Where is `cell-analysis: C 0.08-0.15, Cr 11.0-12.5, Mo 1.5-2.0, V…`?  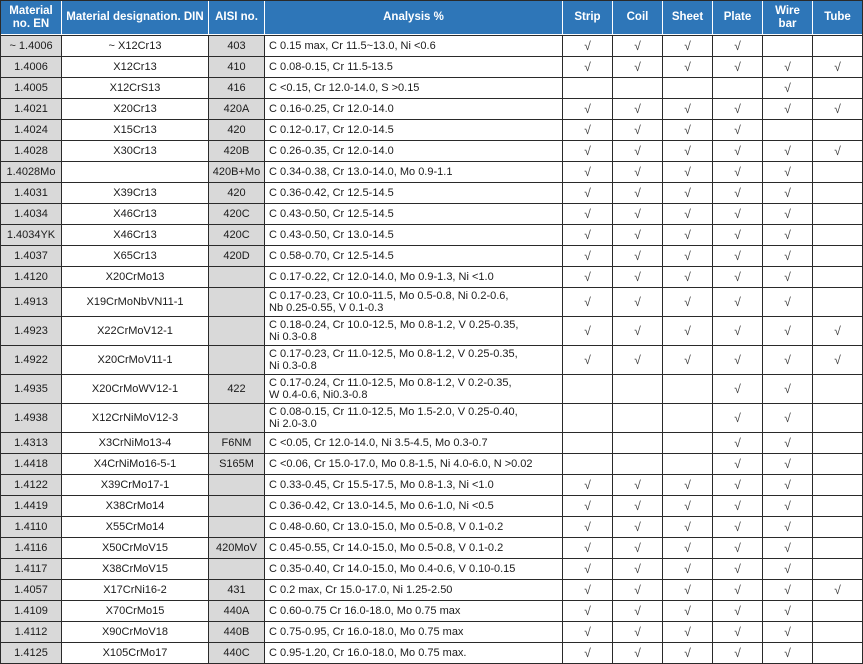
cell-analysis: C 0.08-0.15, Cr 11.0-12.5, Mo 1.5-2.0, V… is located at coordinates (413, 418).